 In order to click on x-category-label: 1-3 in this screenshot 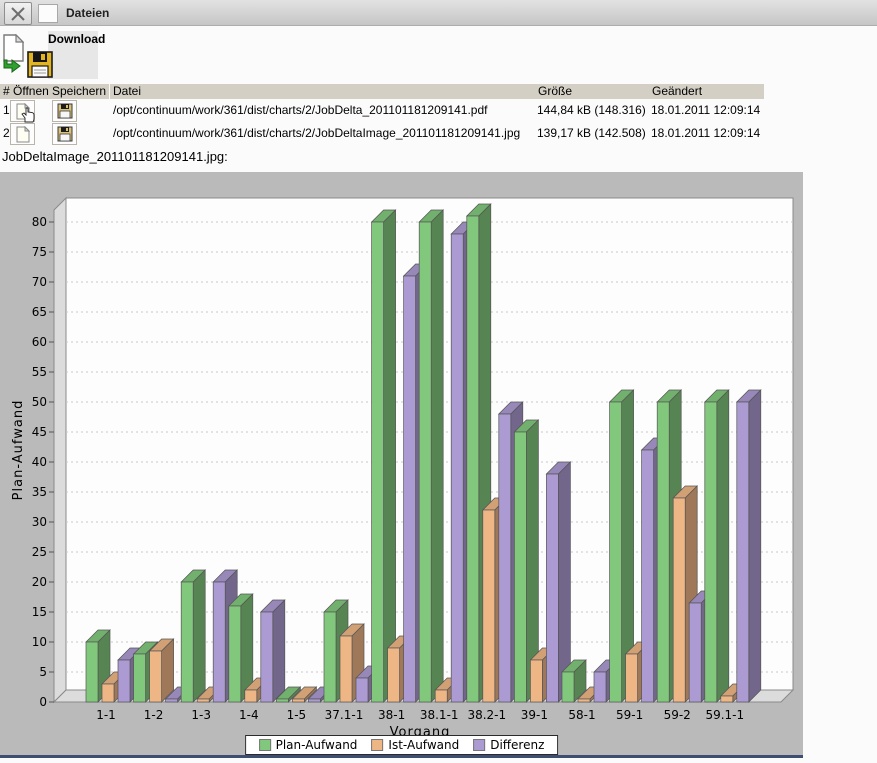, I will do `click(201, 715)`.